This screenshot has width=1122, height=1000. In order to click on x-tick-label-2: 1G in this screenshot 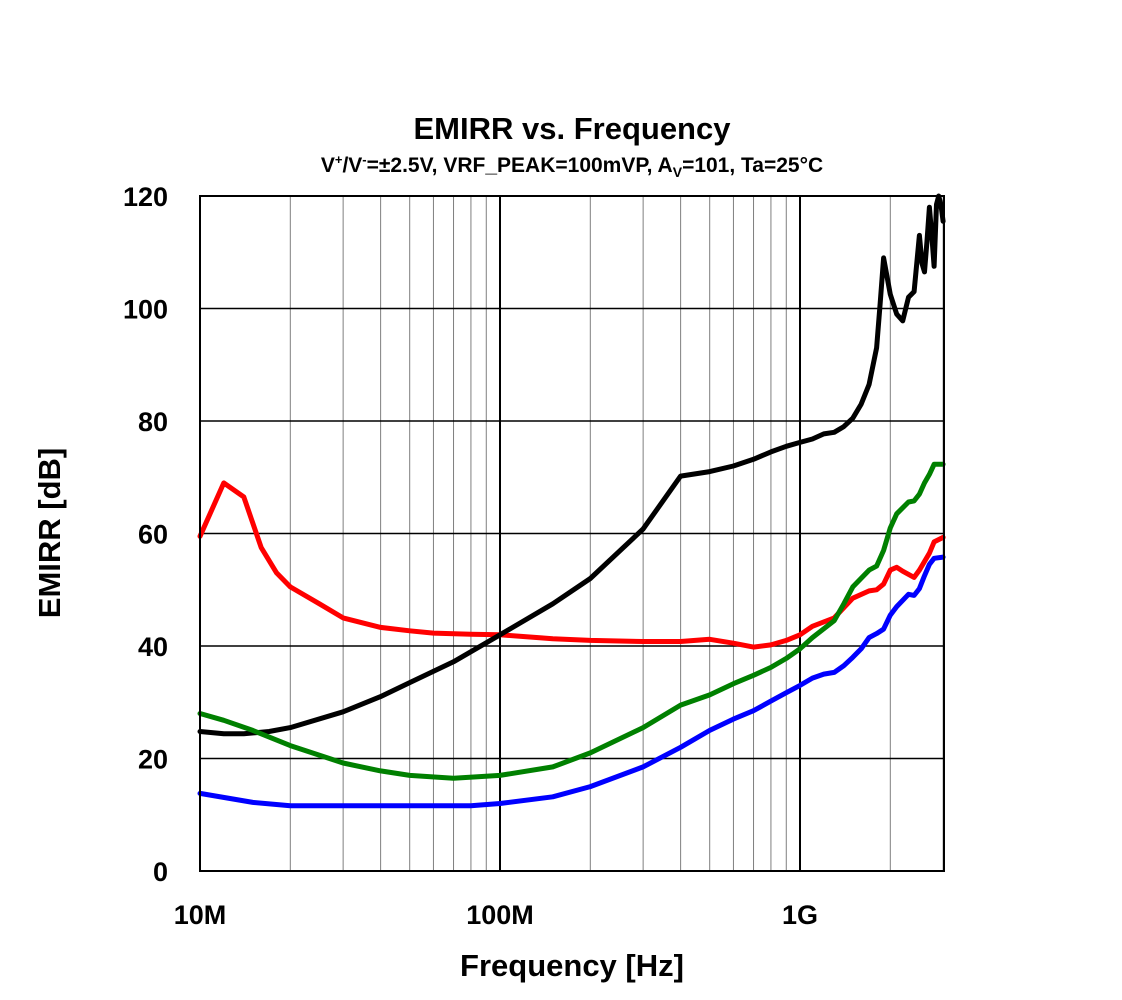, I will do `click(800, 915)`.